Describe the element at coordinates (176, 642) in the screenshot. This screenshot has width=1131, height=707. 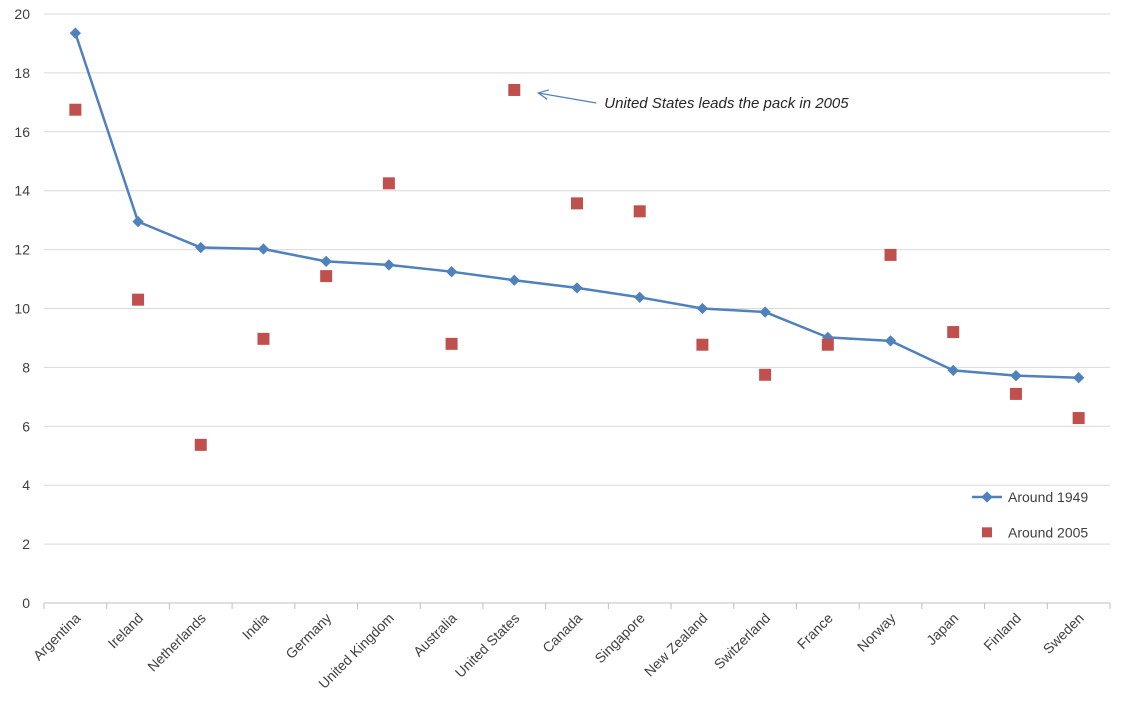
I see `x-label-netherlands: Netherlands` at that location.